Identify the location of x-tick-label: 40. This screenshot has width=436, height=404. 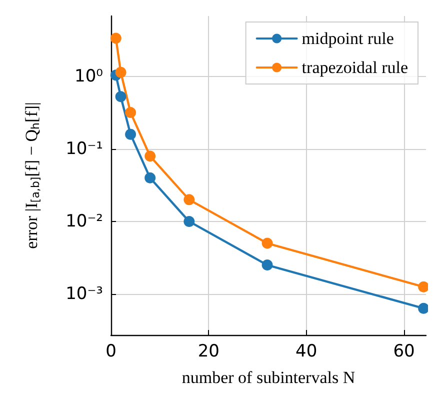
(307, 352).